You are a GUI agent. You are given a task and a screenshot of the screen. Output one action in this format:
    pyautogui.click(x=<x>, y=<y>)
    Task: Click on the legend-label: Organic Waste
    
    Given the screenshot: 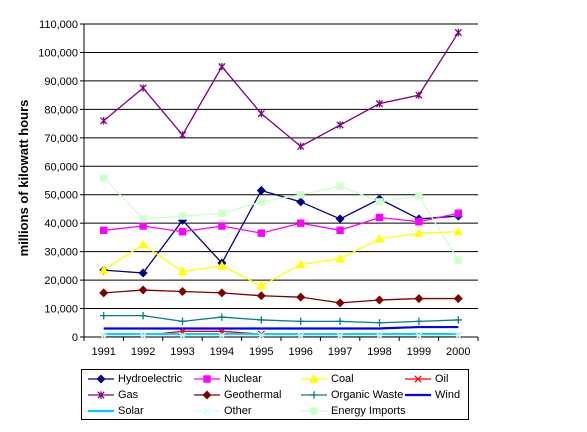 What is the action you would take?
    pyautogui.click(x=367, y=395)
    